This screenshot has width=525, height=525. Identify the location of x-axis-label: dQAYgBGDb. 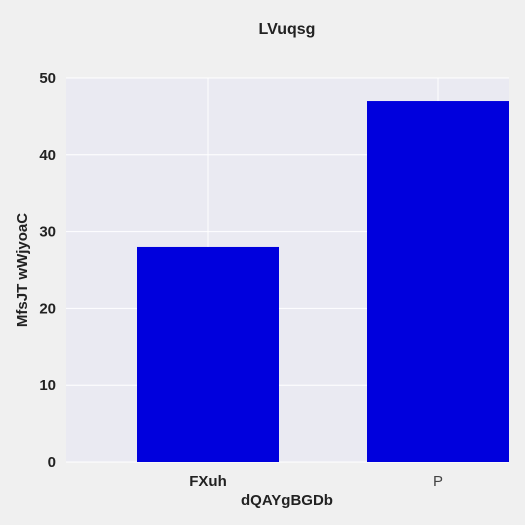
(287, 500).